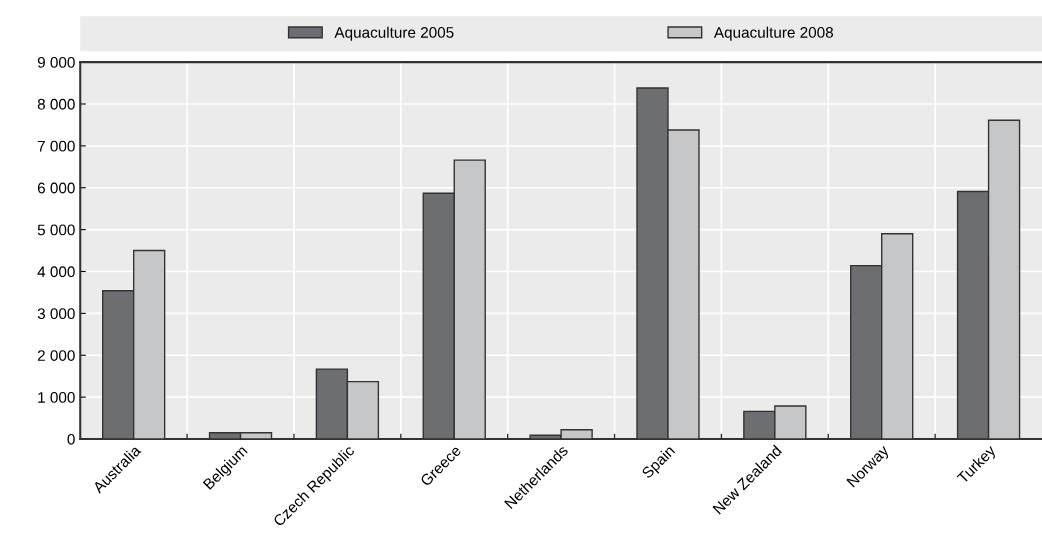  Describe the element at coordinates (56, 188) in the screenshot. I see `y-tick-label: 6 000` at that location.